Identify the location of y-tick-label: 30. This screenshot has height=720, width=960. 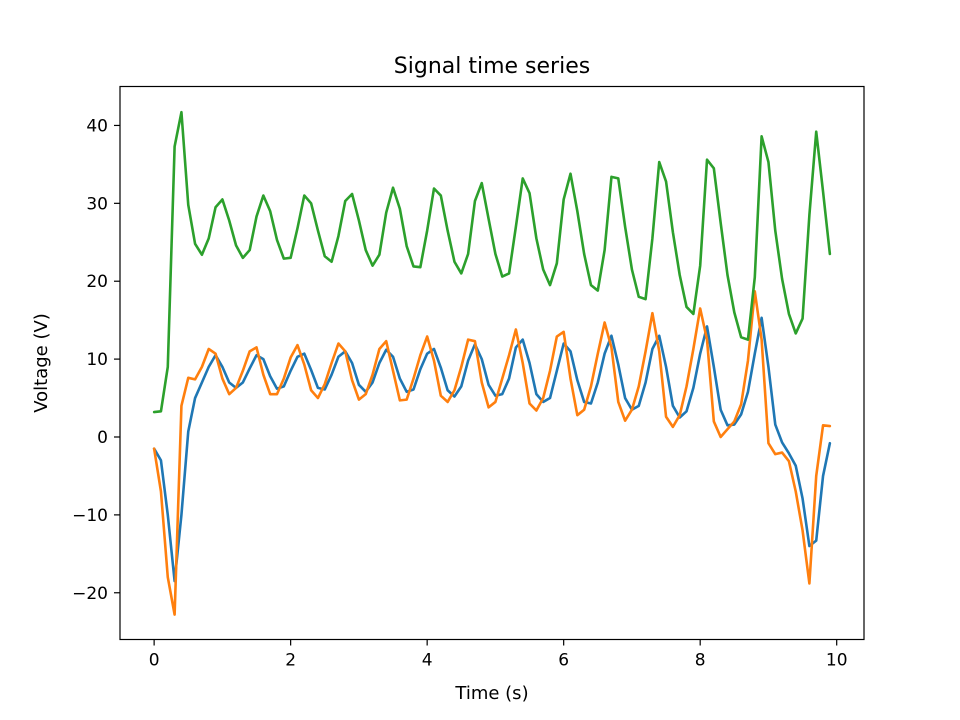
(97, 204).